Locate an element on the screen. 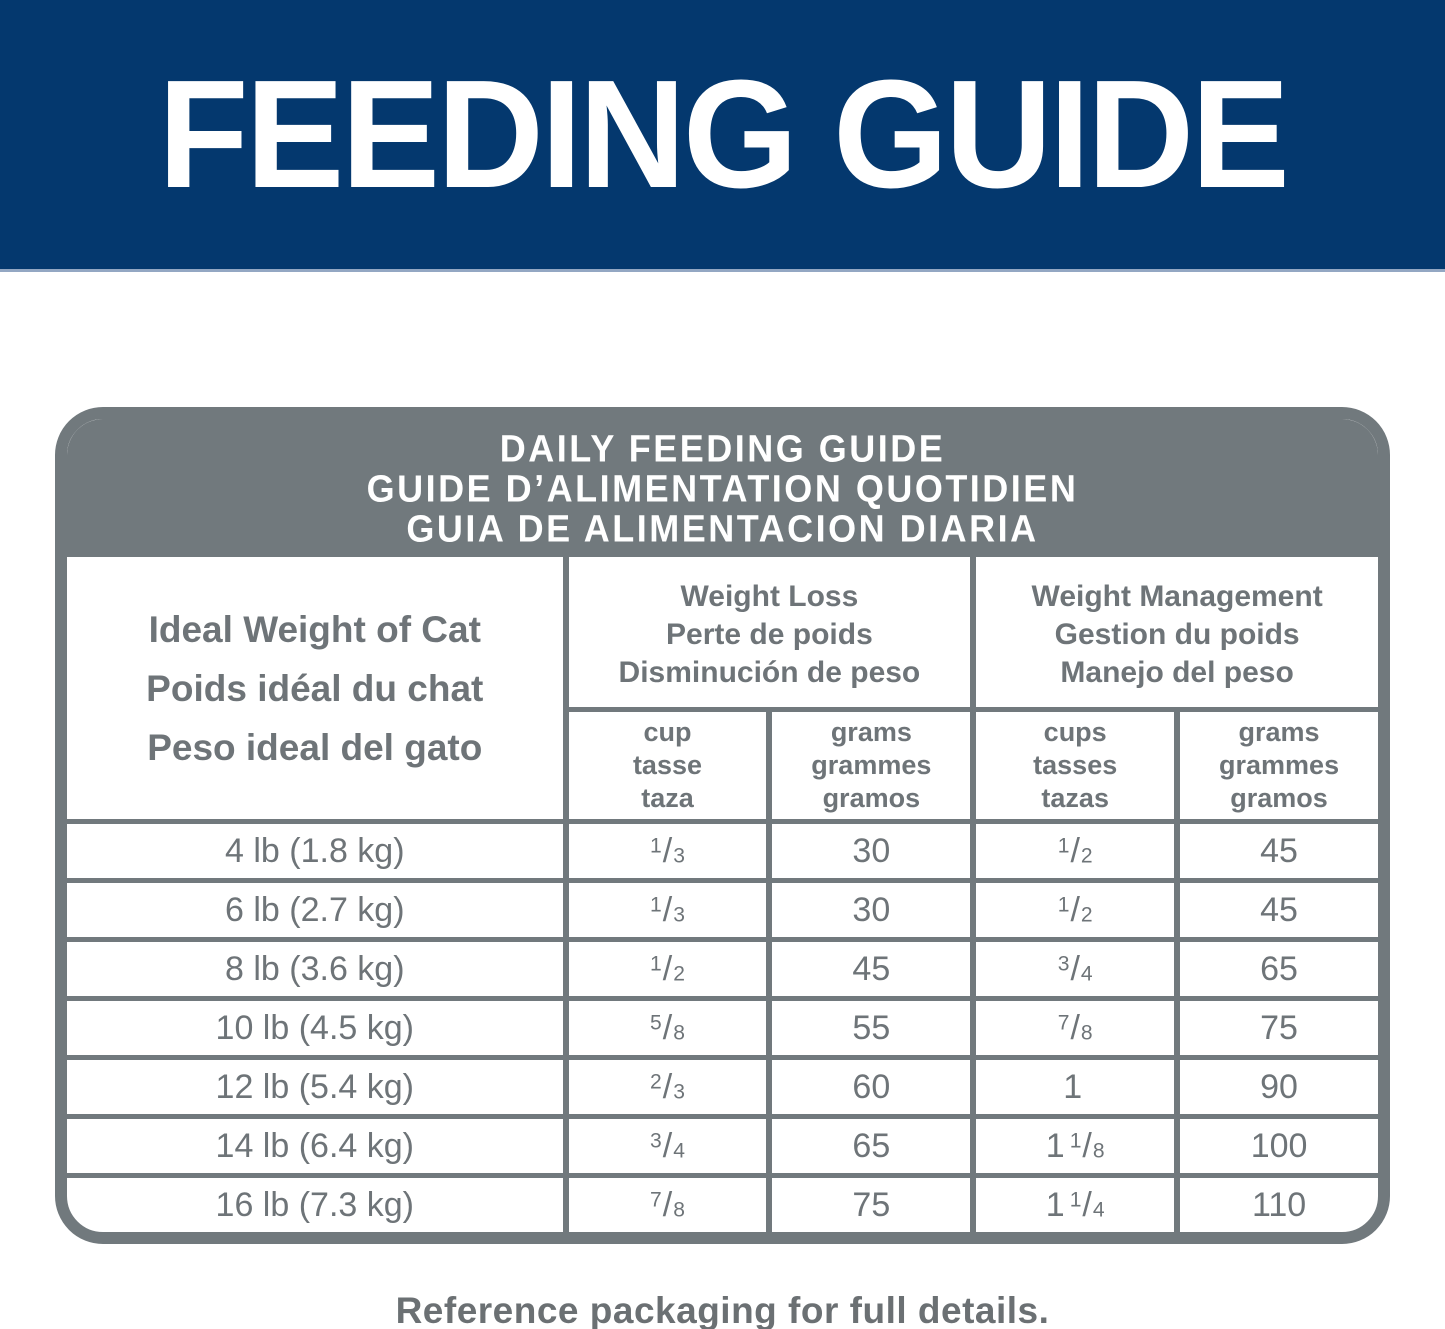 The width and height of the screenshot is (1445, 1329). mgmt-cups-cell-row-4: 7/8 is located at coordinates (1072, 1025).